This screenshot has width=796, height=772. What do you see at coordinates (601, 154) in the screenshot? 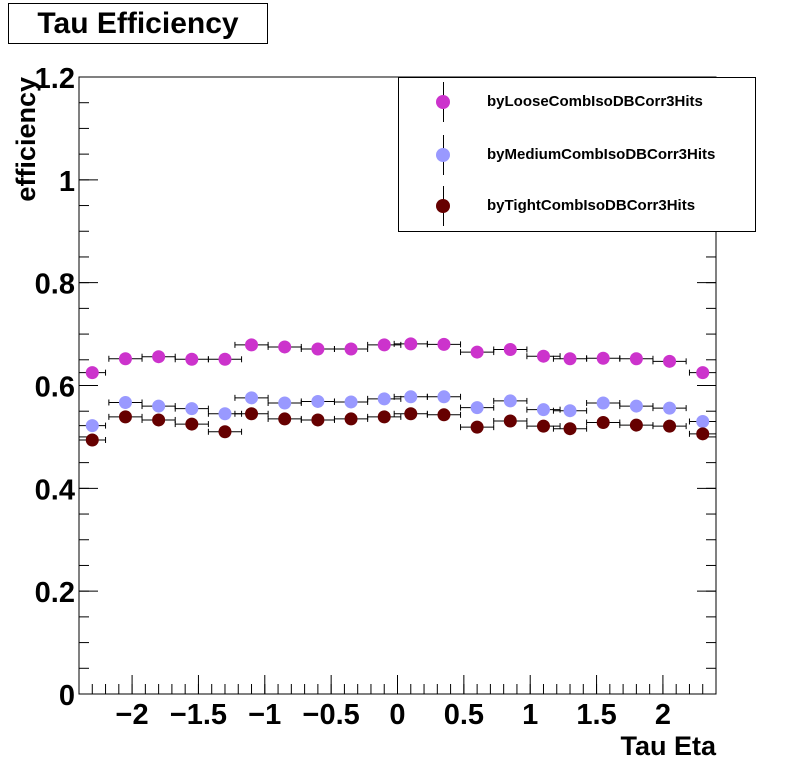
I see `legend-label-medium: byMediumCombIsoDBCorr3Hits` at bounding box center [601, 154].